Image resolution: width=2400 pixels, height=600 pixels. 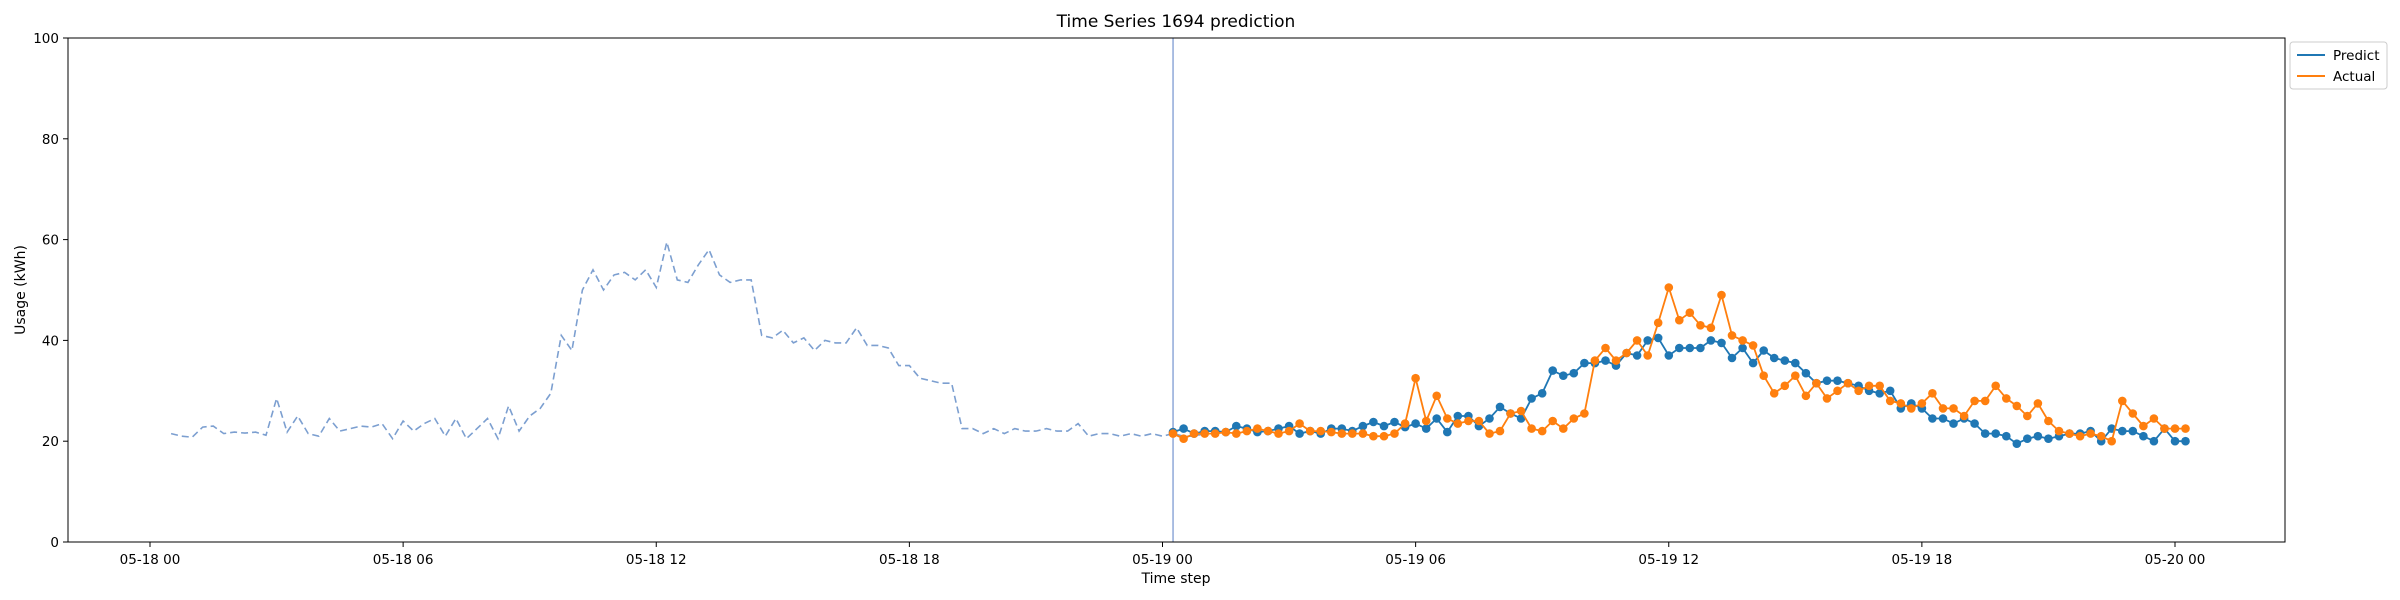 I want to click on predict-series-line, so click(x=1679, y=390).